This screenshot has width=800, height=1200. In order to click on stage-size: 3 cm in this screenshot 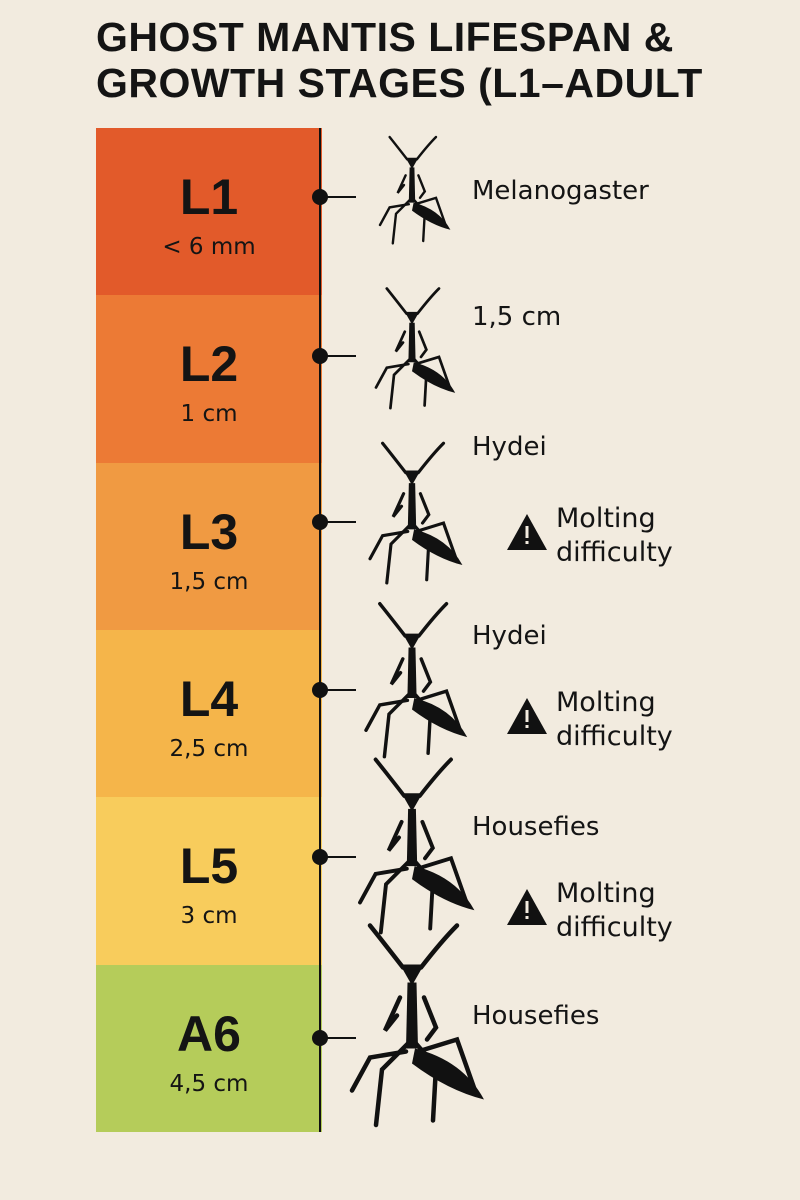, I will do `click(209, 916)`.